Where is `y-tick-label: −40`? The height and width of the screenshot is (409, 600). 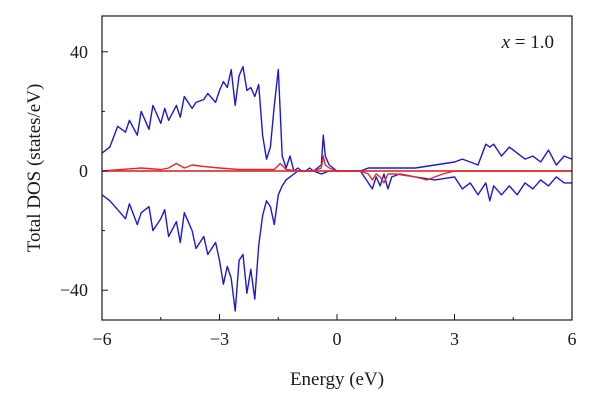 y-tick-label: −40 is located at coordinates (74, 290).